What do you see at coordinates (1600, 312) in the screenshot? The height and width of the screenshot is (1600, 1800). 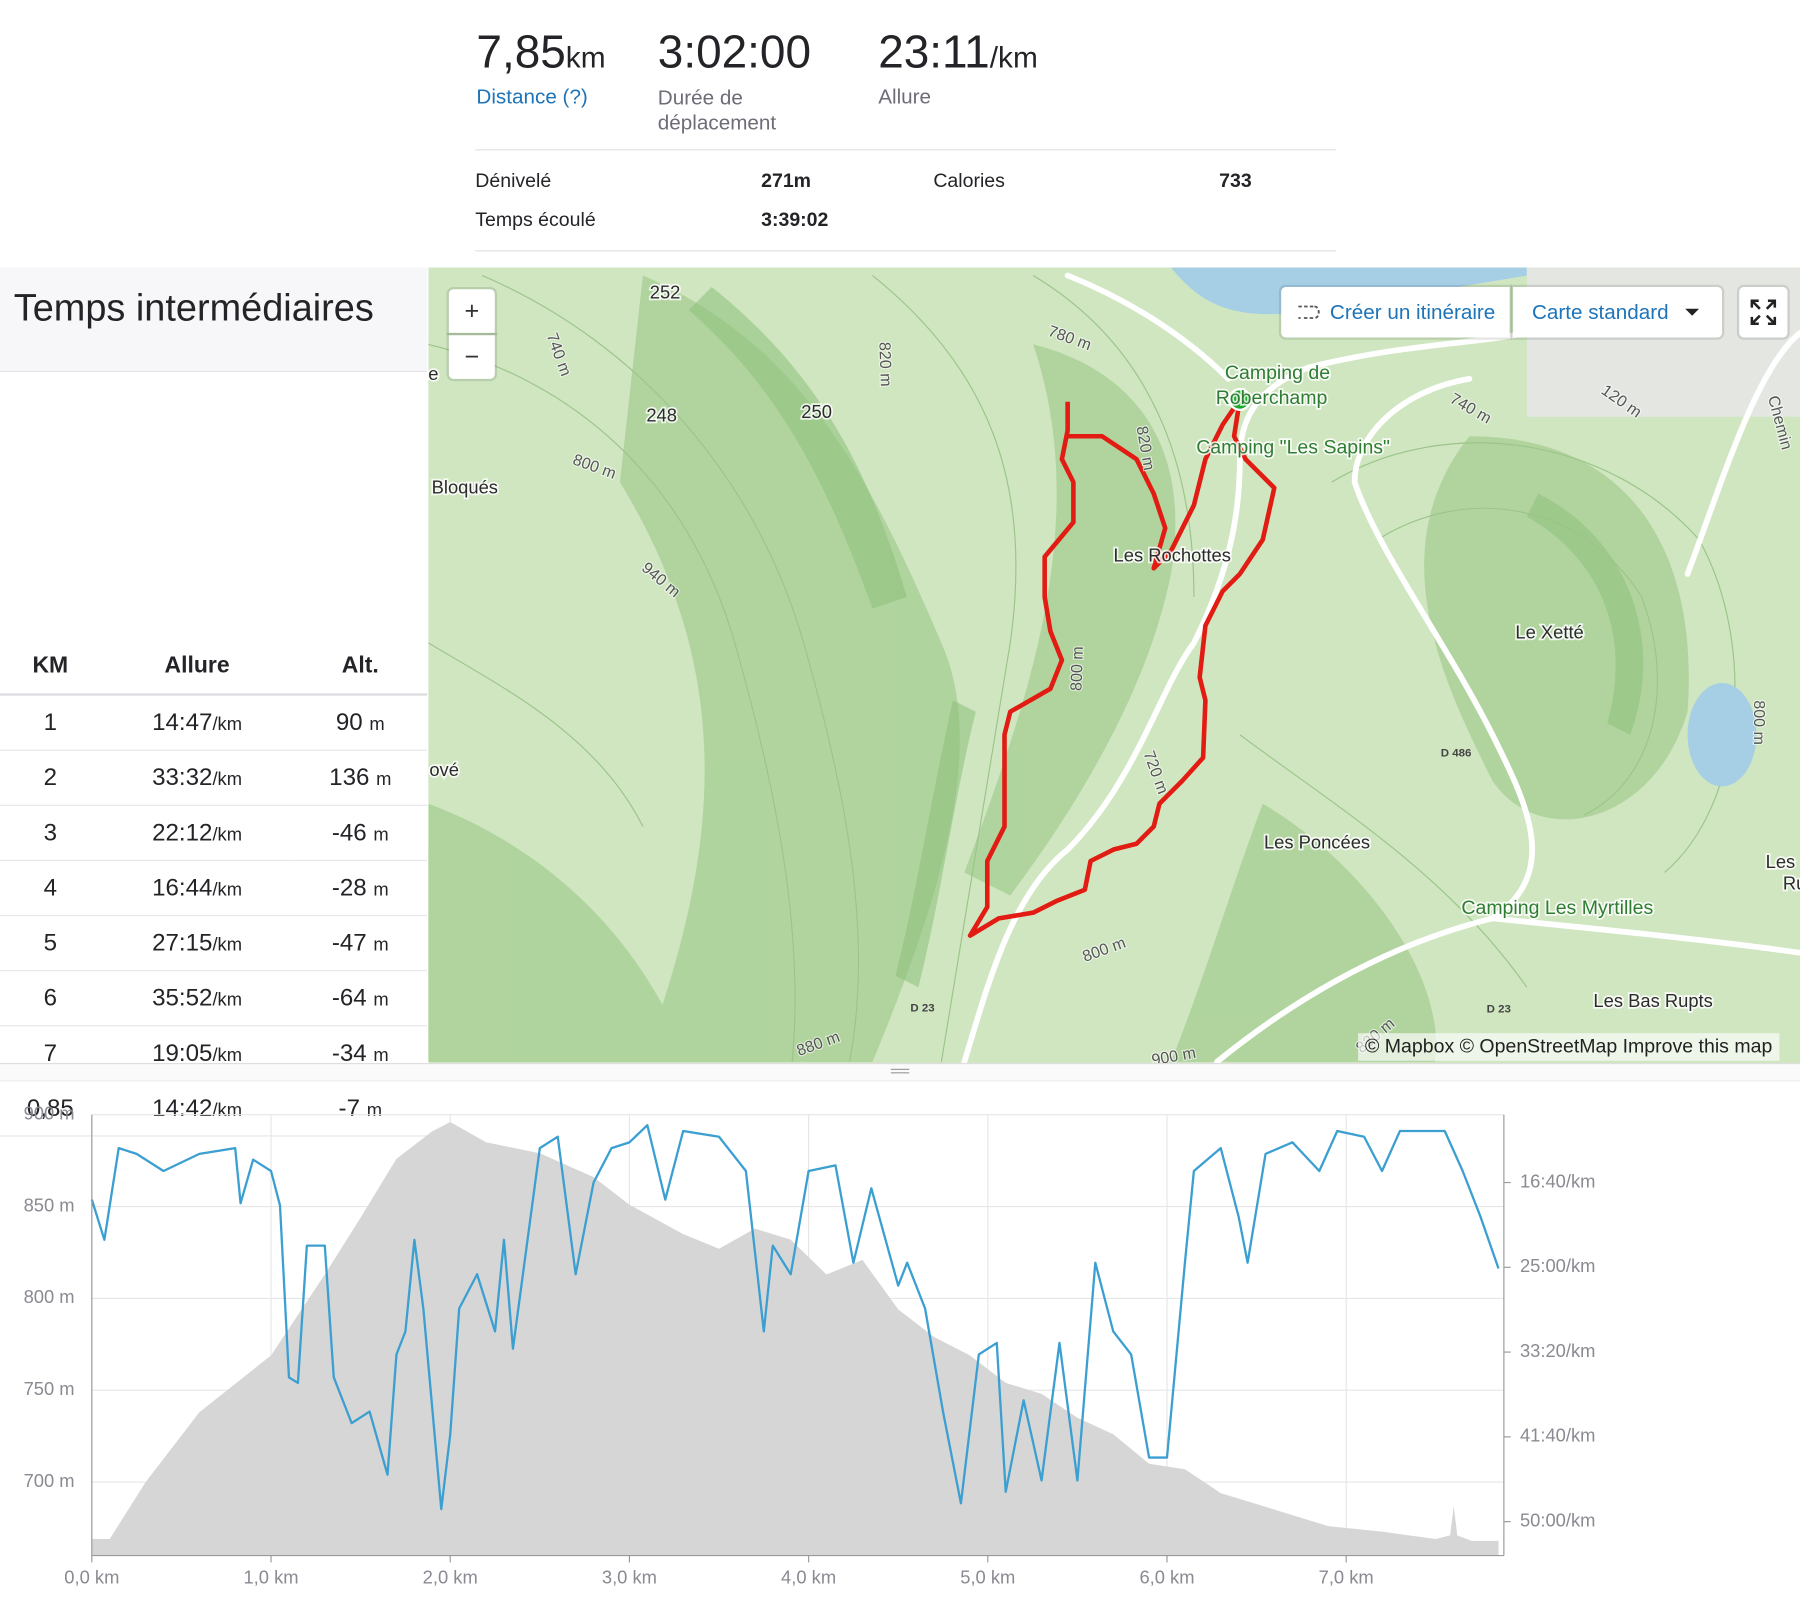 I see `map-style-text: Carte standard` at bounding box center [1600, 312].